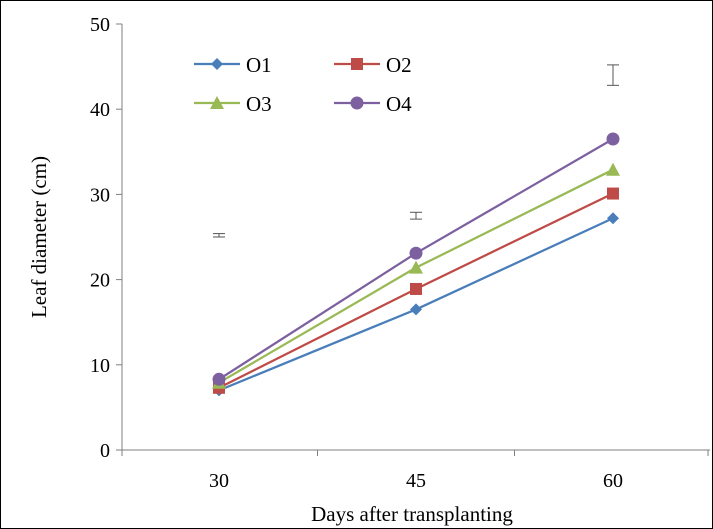 This screenshot has height=529, width=713. I want to click on y-axis-ticks: 0 10 20 30 40 50, so click(106, 238).